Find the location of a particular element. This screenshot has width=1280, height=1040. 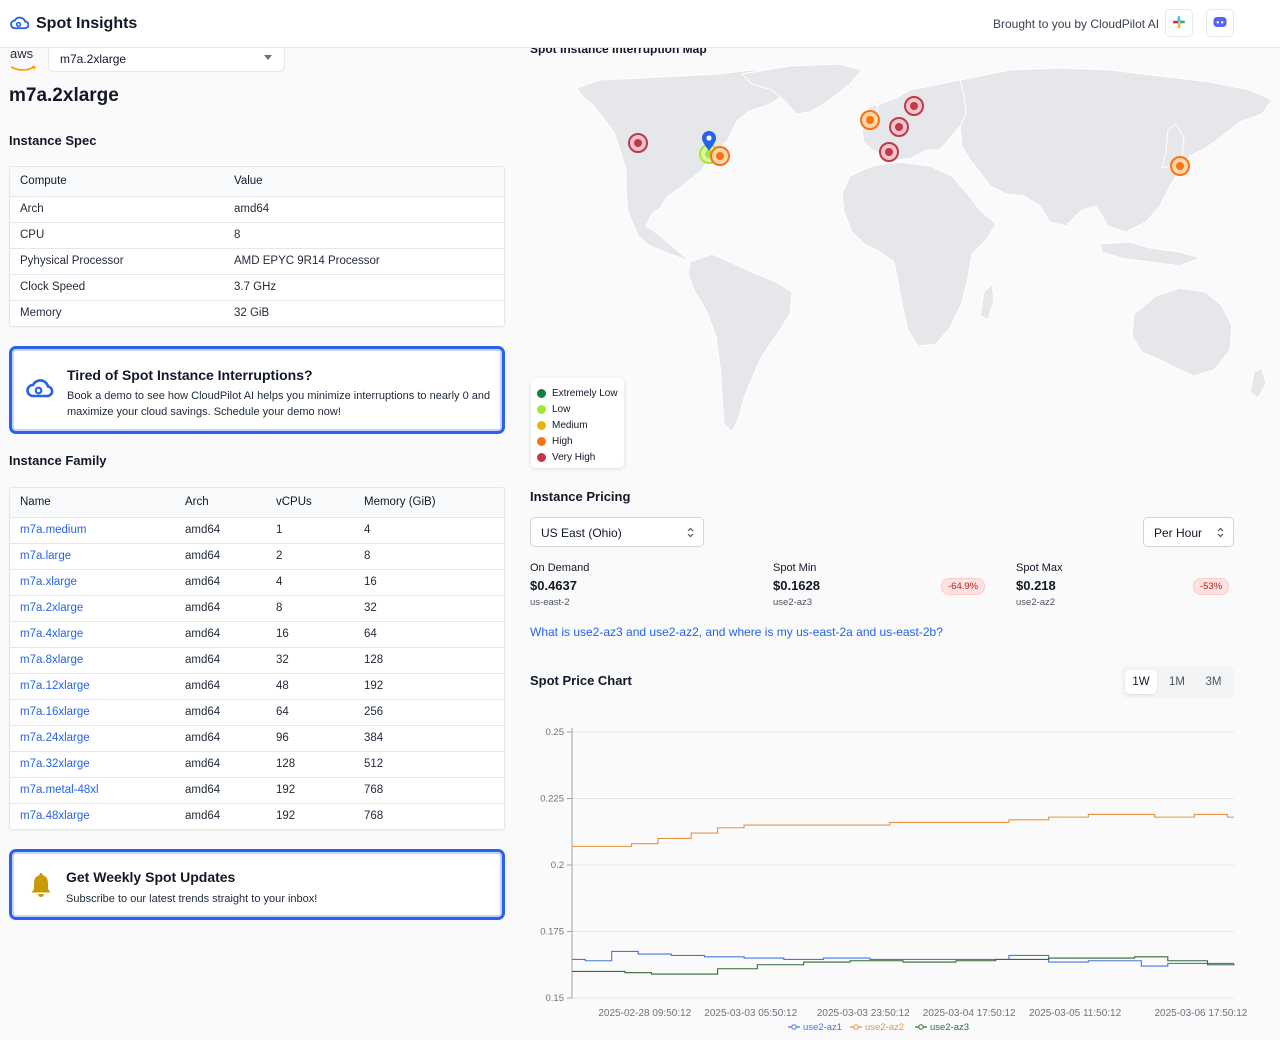

on-demand-price: $0.4637 is located at coordinates (553, 585).